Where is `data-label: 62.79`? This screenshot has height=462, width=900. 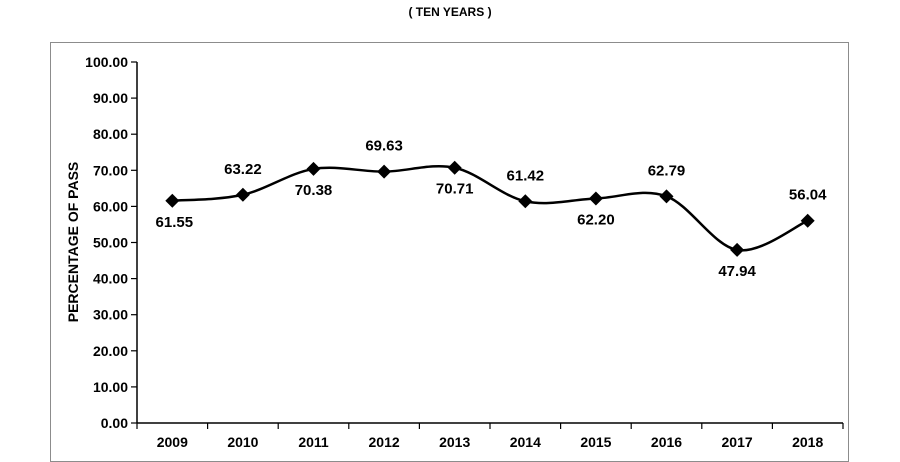
data-label: 62.79 is located at coordinates (667, 170).